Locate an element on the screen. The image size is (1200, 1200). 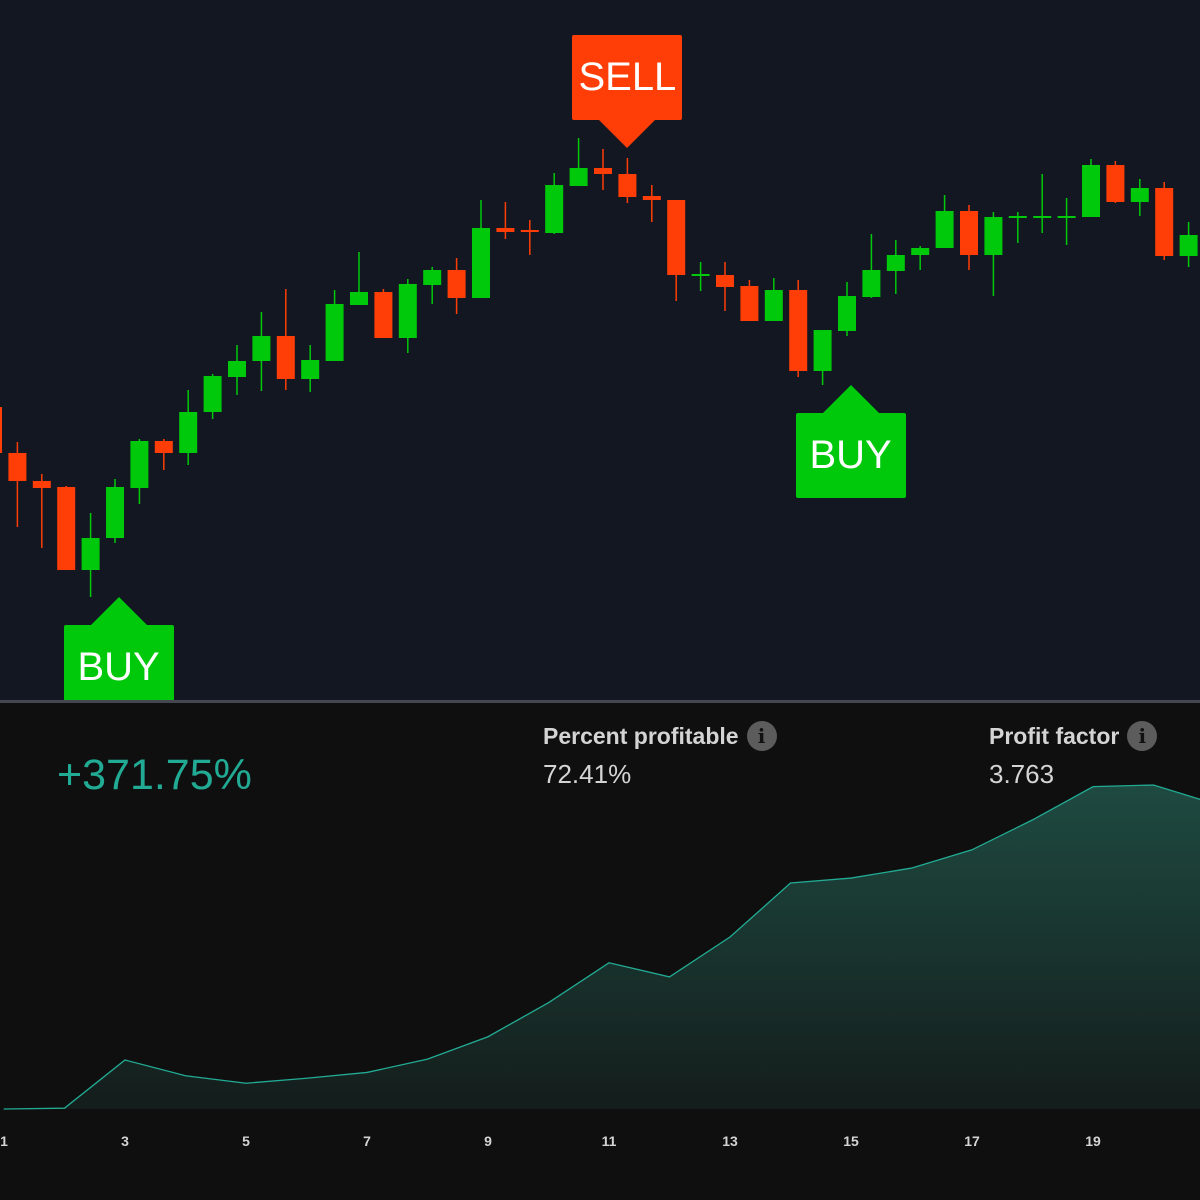
stat-percent-profitable: Percent profitable i 72.41% is located at coordinates (660, 755).